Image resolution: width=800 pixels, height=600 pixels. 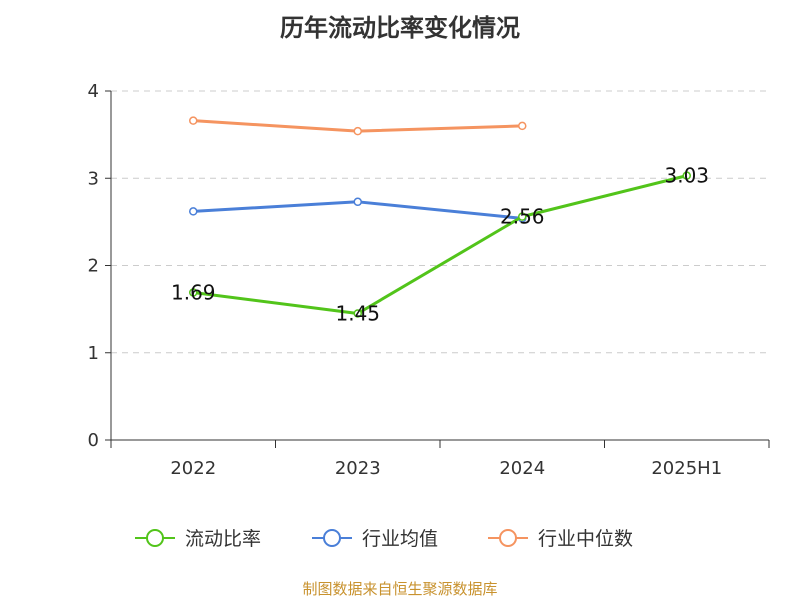 What do you see at coordinates (93, 440) in the screenshot?
I see `y-tick-label: 0` at bounding box center [93, 440].